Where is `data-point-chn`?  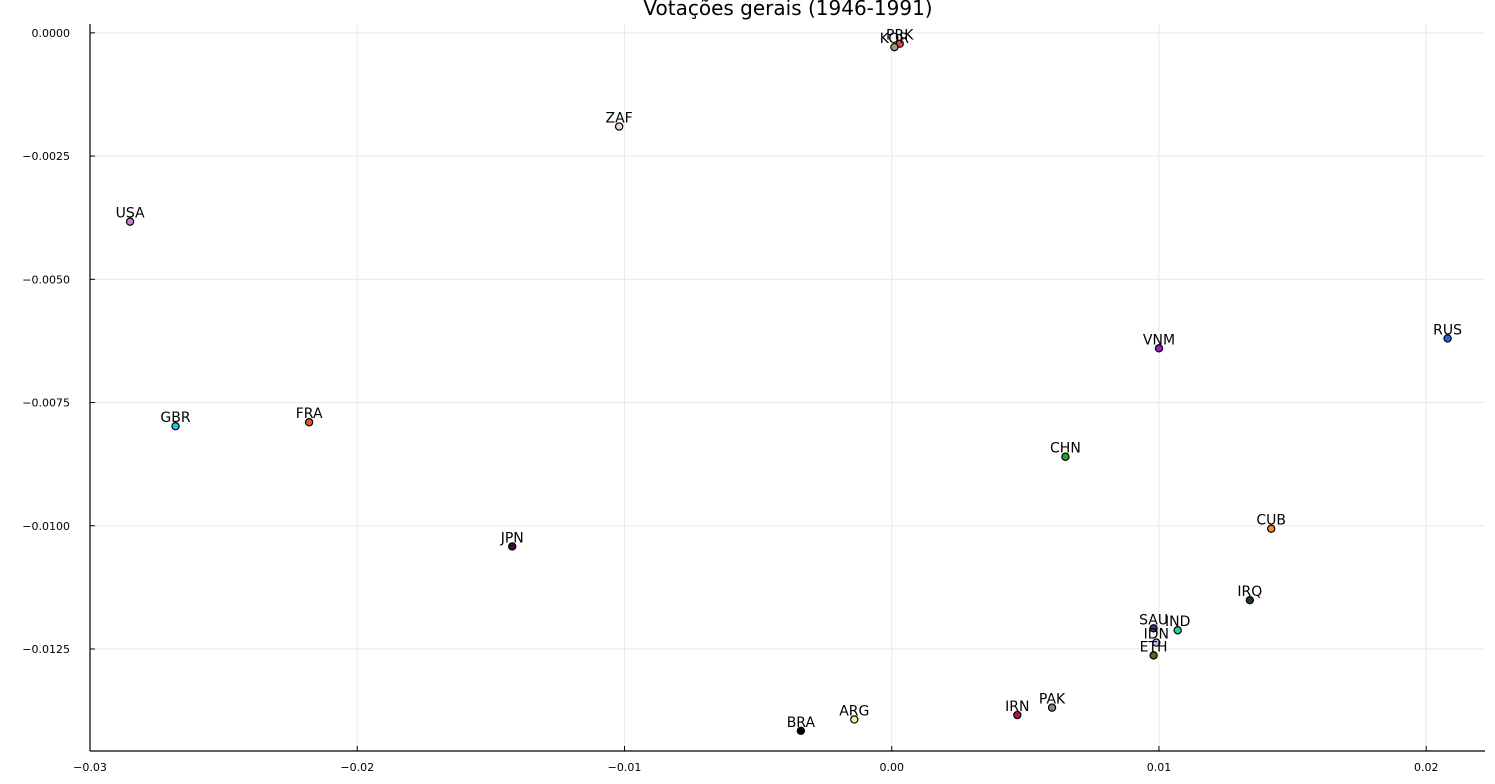
data-point-chn is located at coordinates (1065, 456).